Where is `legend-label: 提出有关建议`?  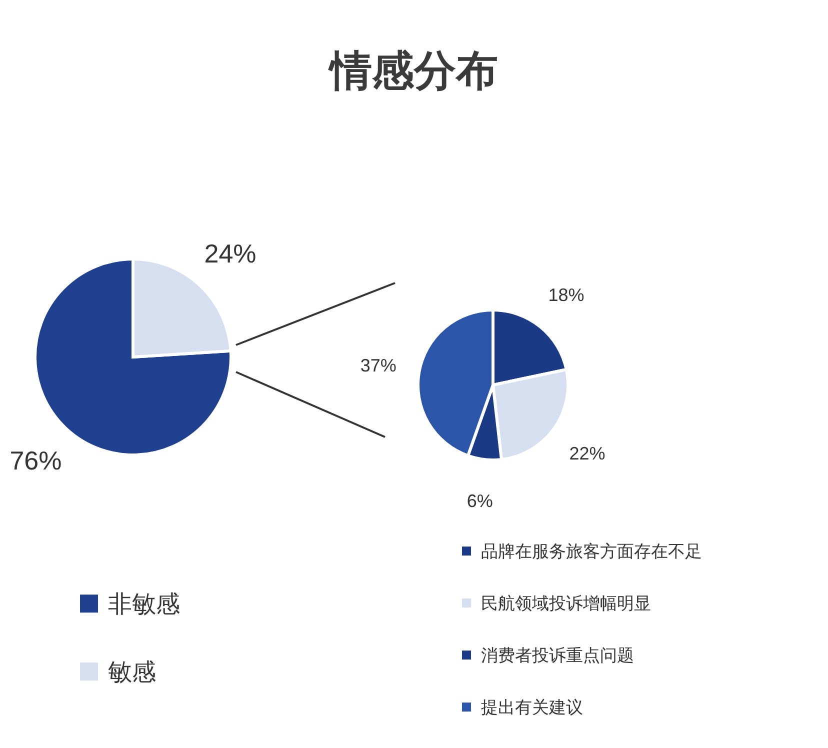 legend-label: 提出有关建议 is located at coordinates (532, 707).